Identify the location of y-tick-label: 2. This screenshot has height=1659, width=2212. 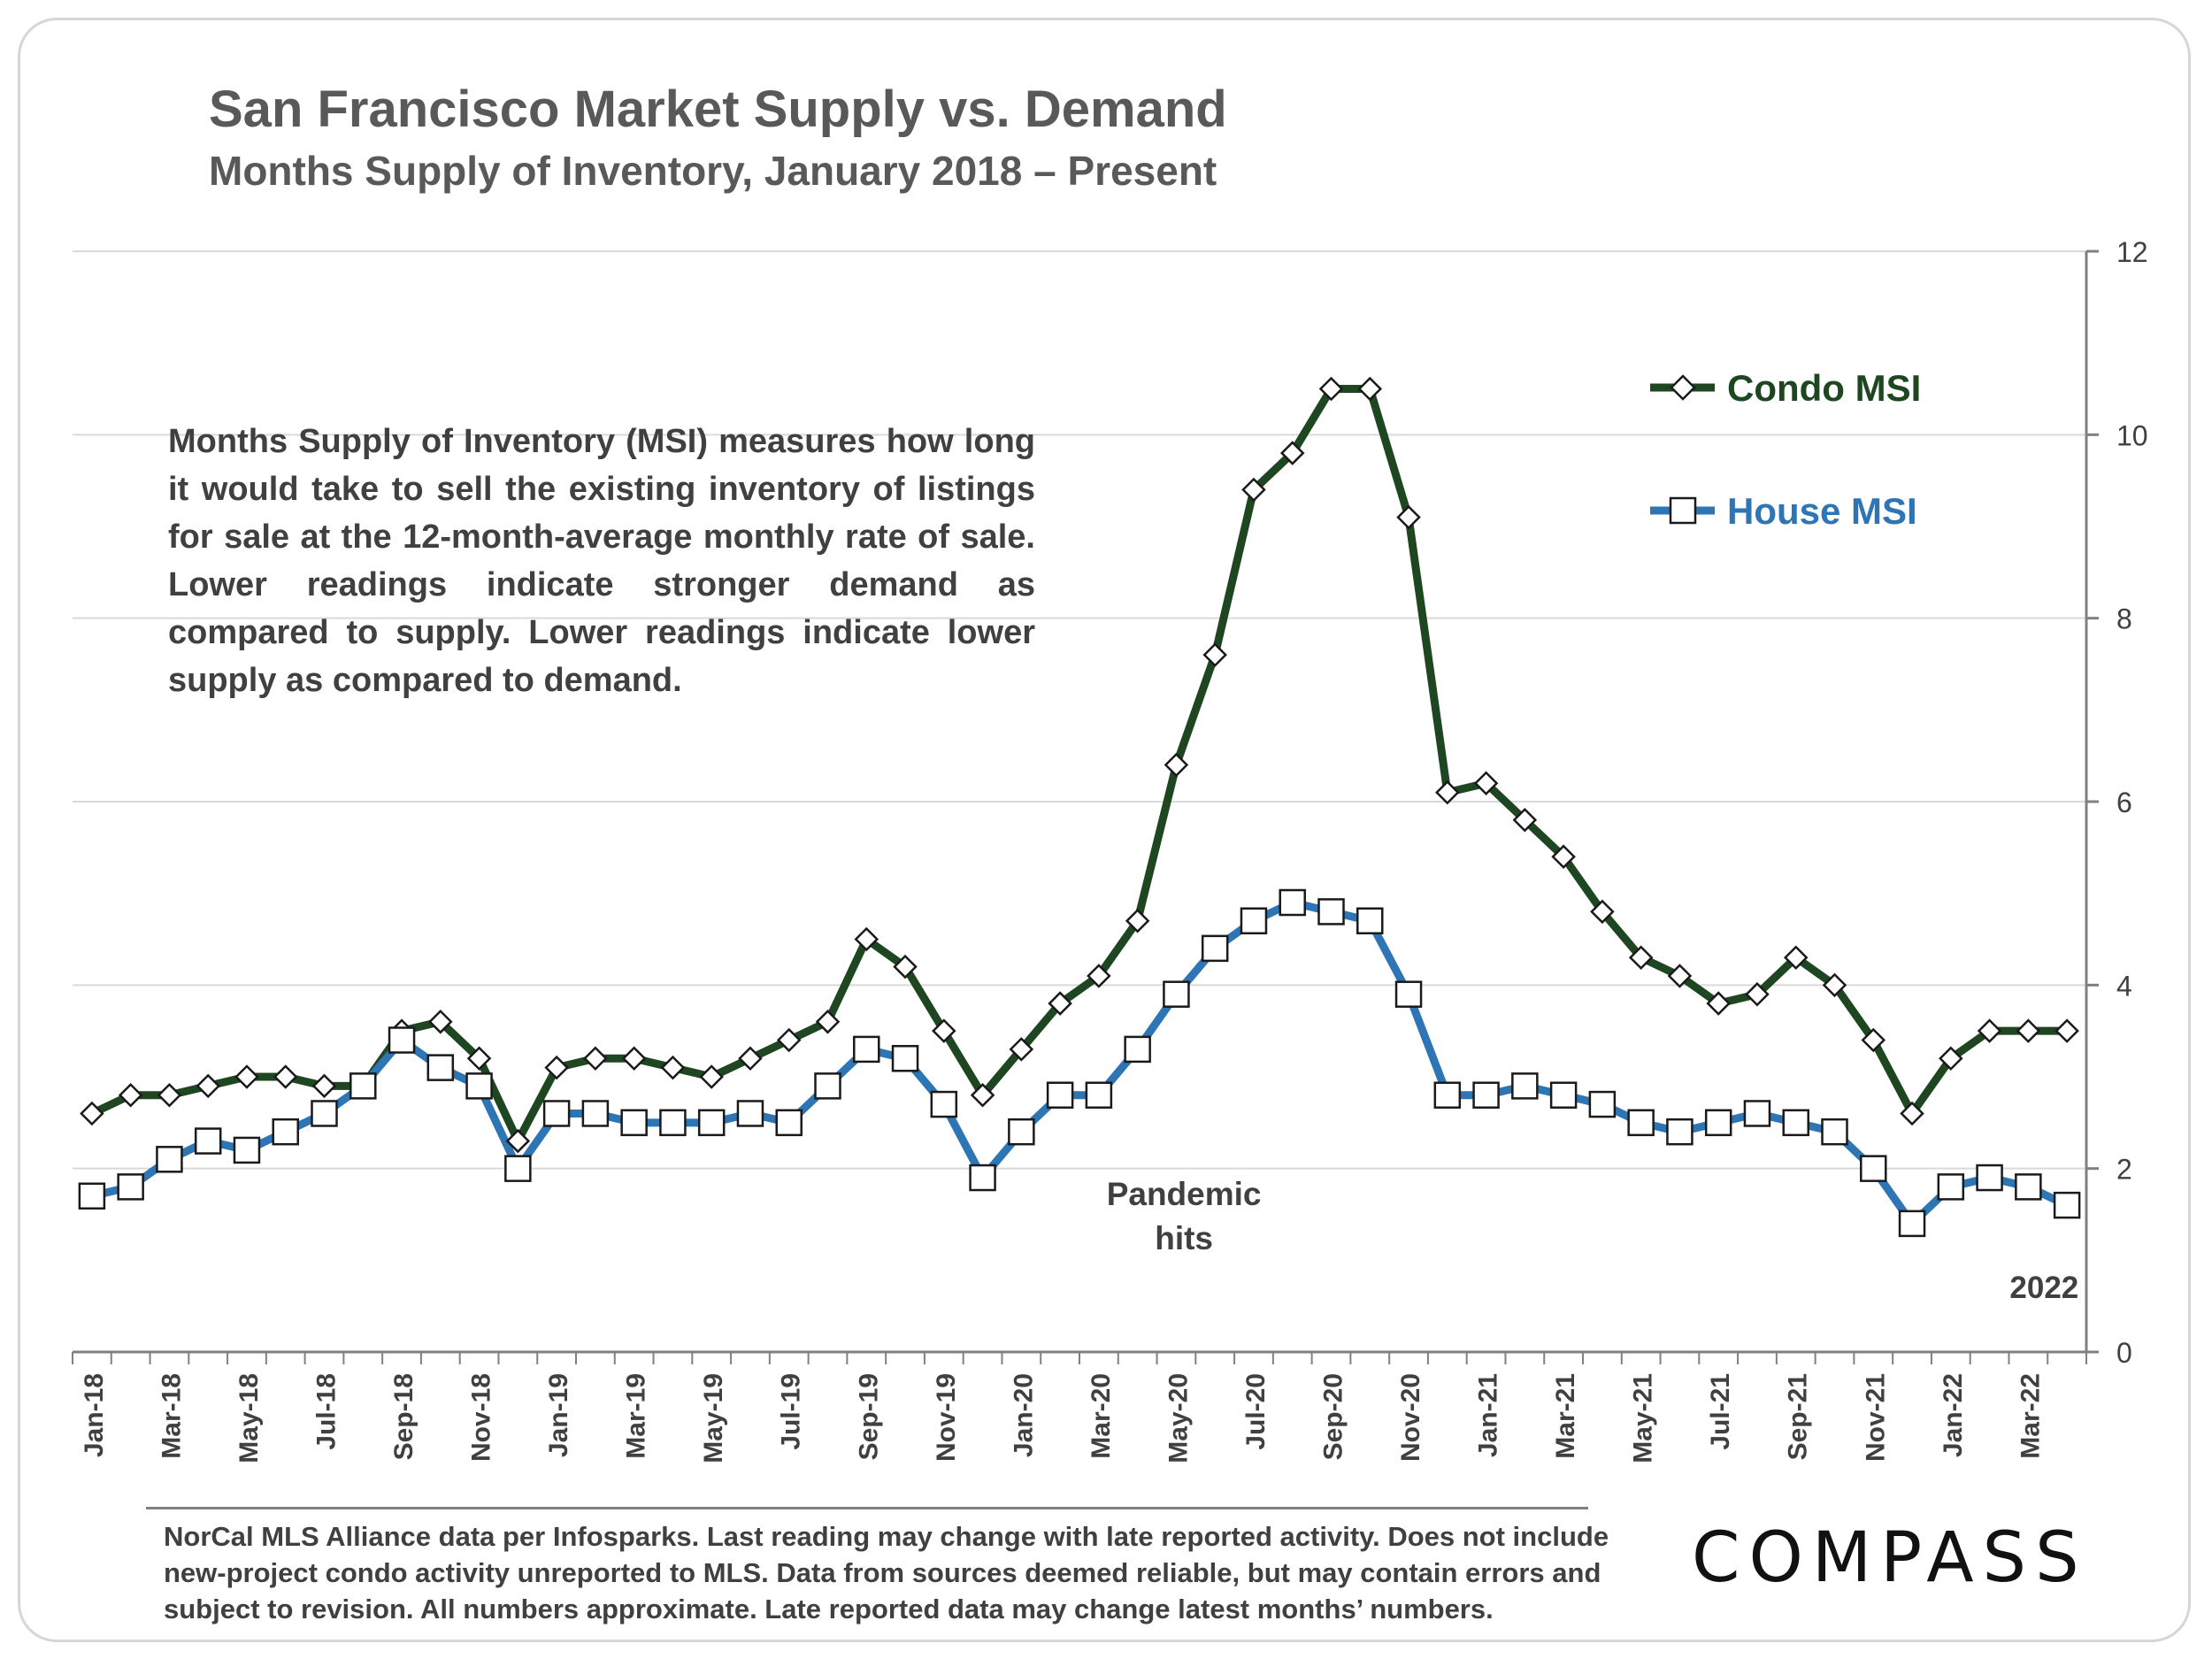
(2124, 1170).